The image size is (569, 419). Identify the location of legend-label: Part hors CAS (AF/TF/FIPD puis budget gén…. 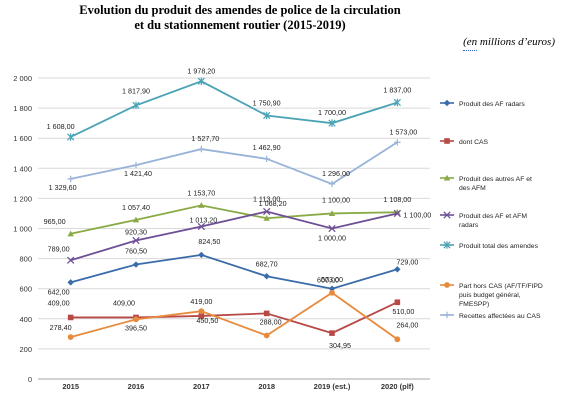
(501, 295).